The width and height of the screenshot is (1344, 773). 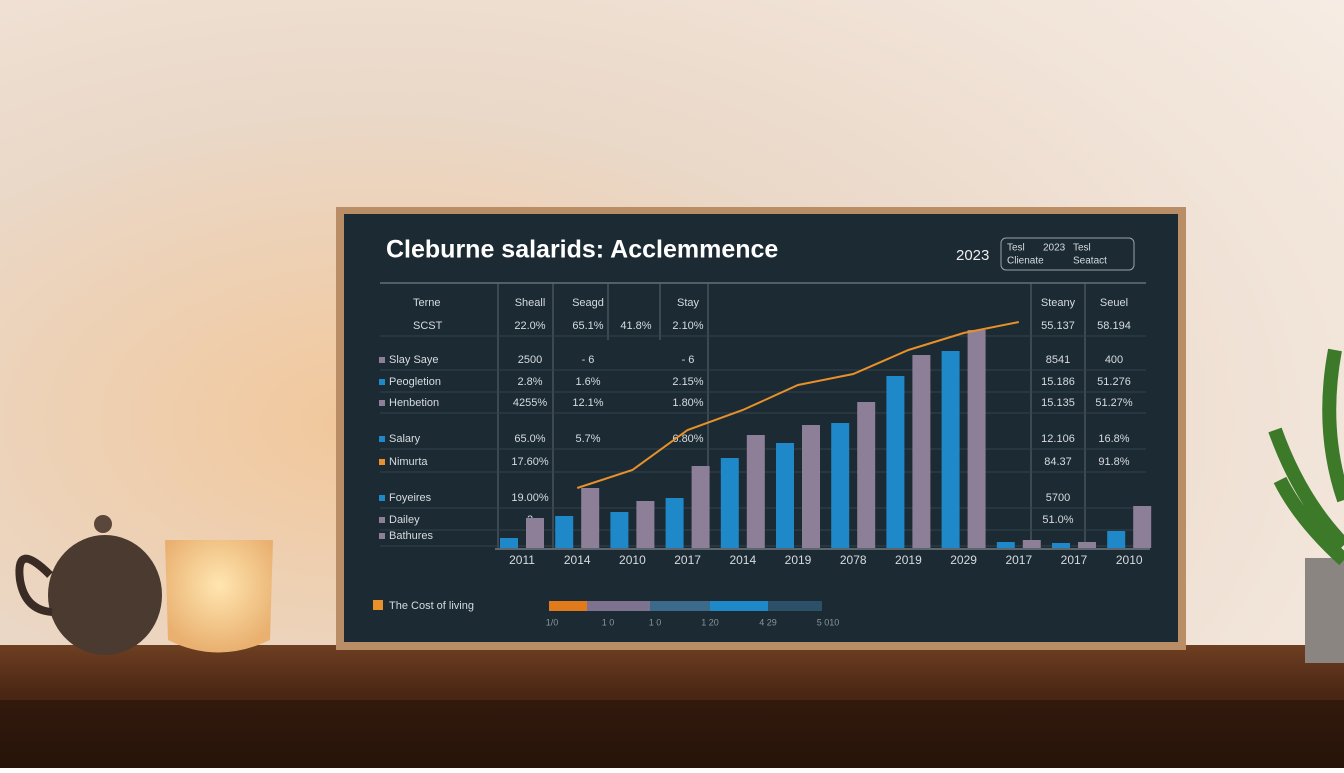 I want to click on cell: 1.6%, so click(x=587, y=382).